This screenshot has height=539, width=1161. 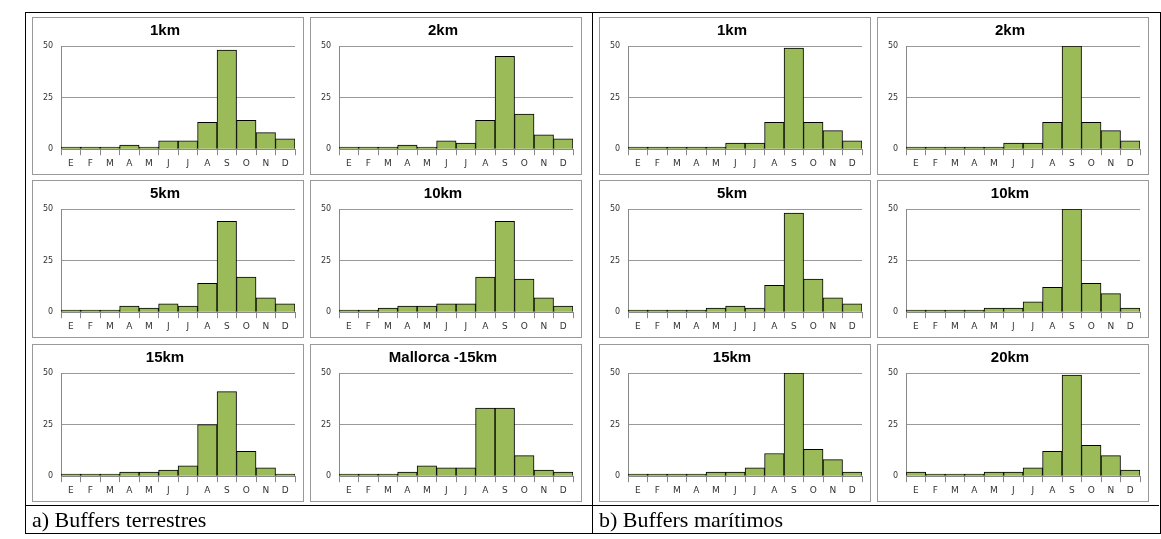 I want to click on chart-title: 20km, so click(x=1010, y=356).